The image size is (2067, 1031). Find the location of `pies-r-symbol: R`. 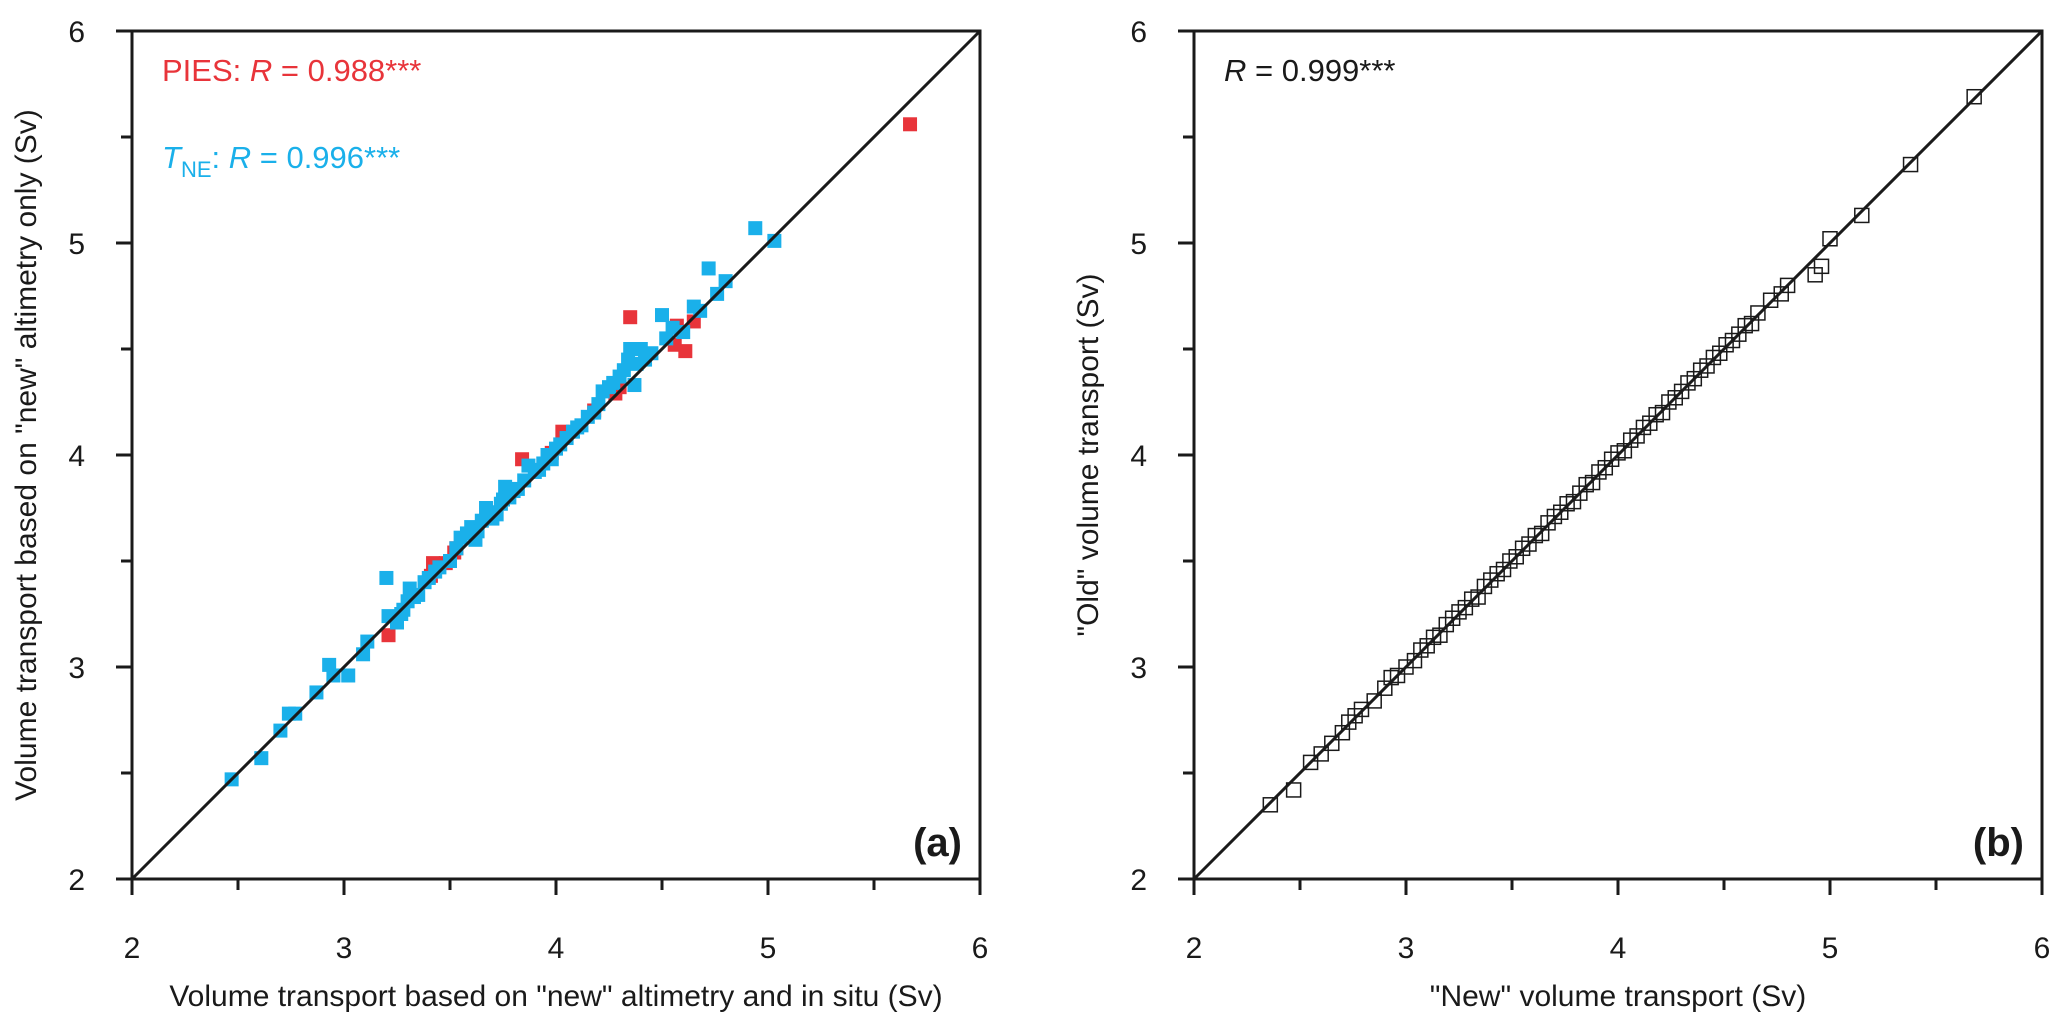

pies-r-symbol: R is located at coordinates (261, 70).